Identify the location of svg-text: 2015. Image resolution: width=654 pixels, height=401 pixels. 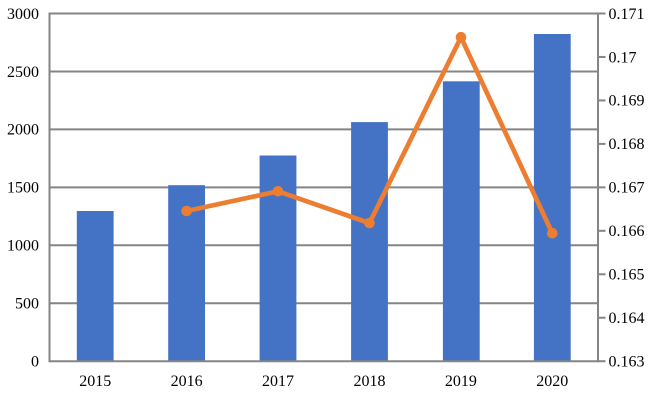
(95, 381).